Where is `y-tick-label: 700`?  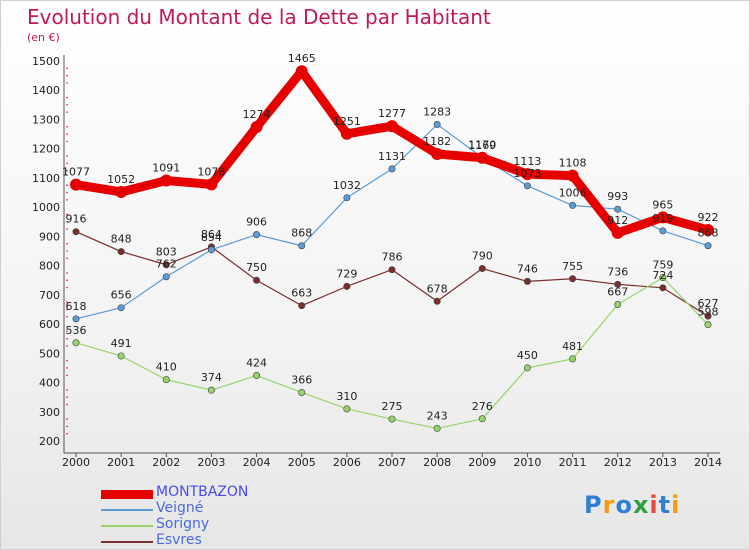 y-tick-label: 700 is located at coordinates (49, 295).